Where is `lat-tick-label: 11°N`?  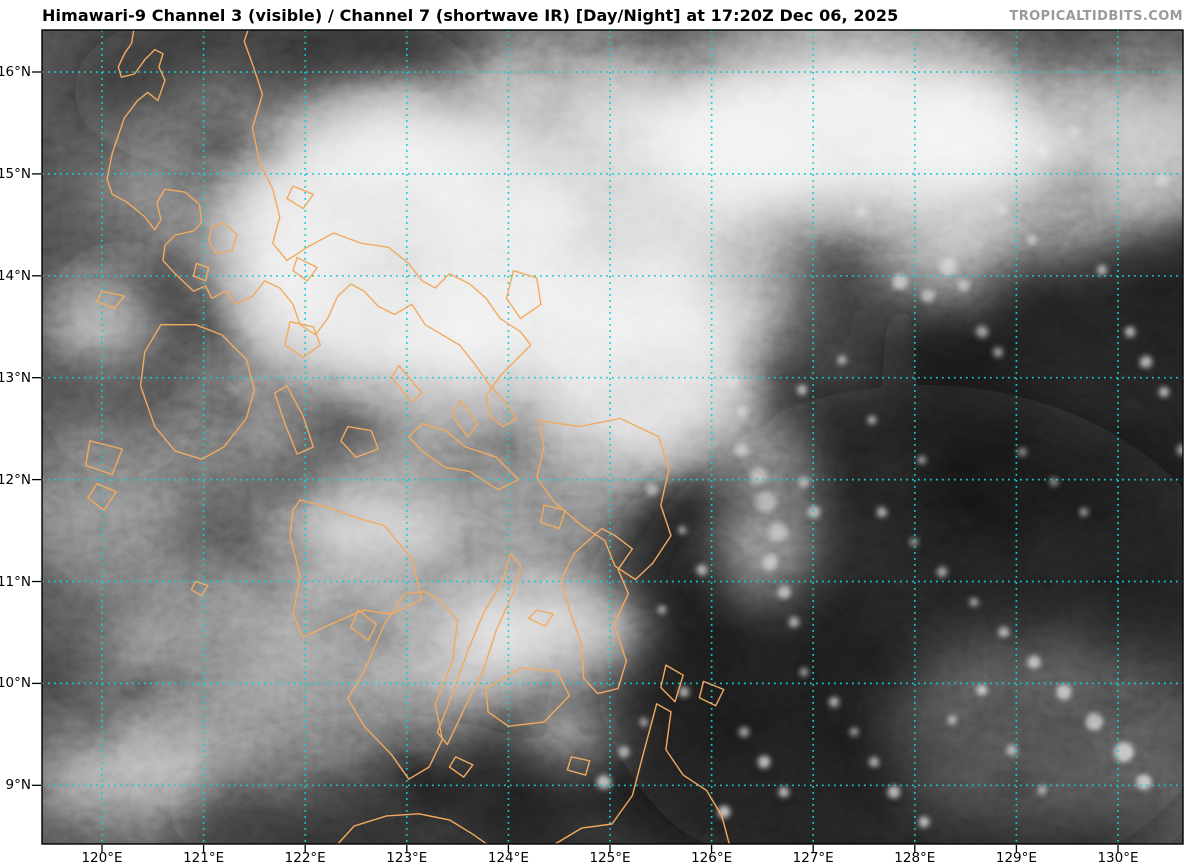 lat-tick-label: 11°N is located at coordinates (15, 581).